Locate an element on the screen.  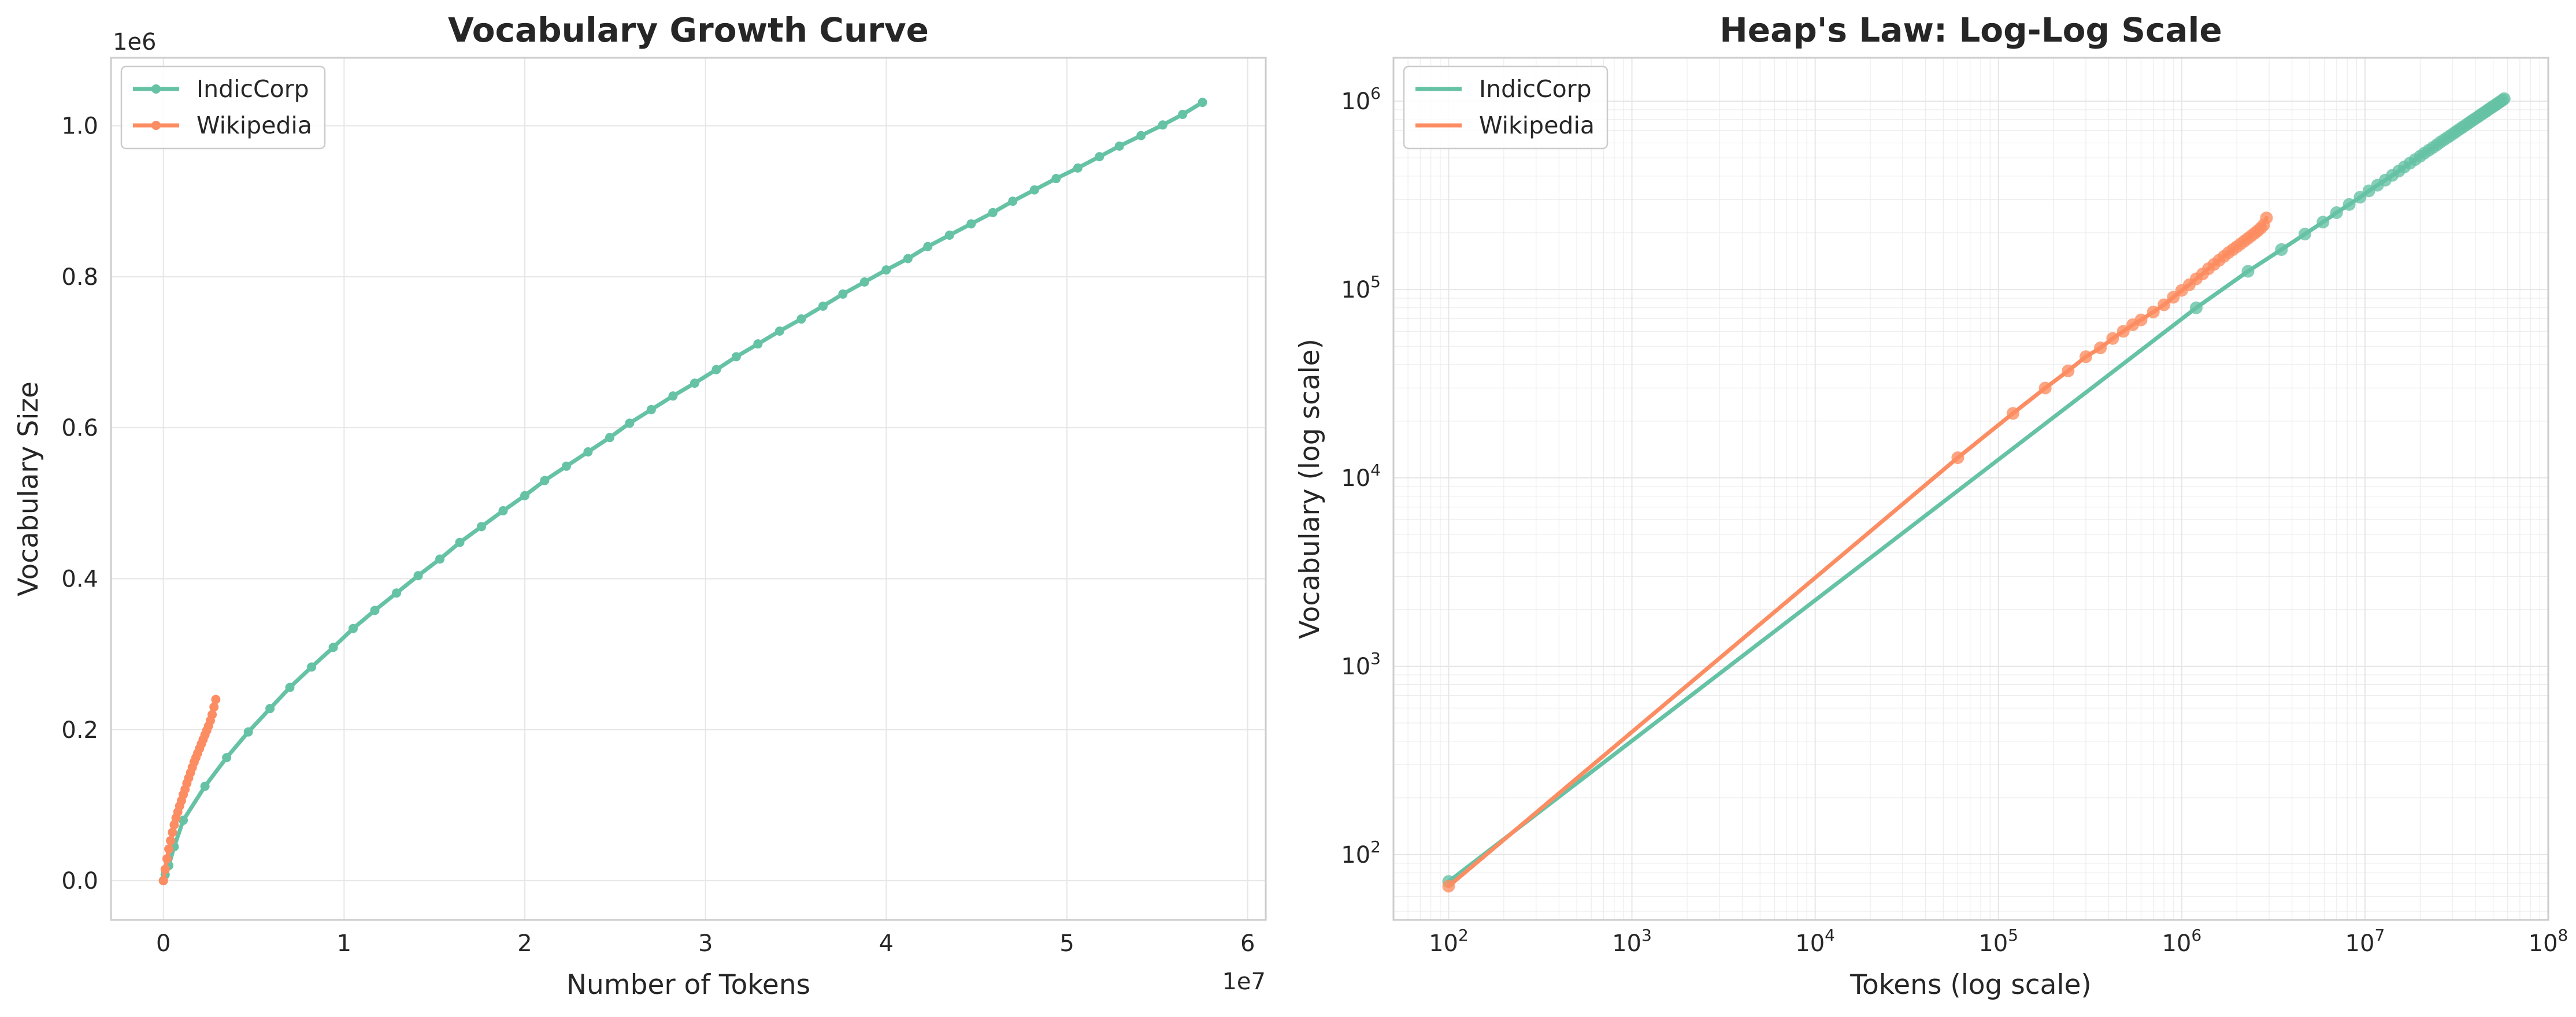
y-tick-label: 10² is located at coordinates (1361, 852).